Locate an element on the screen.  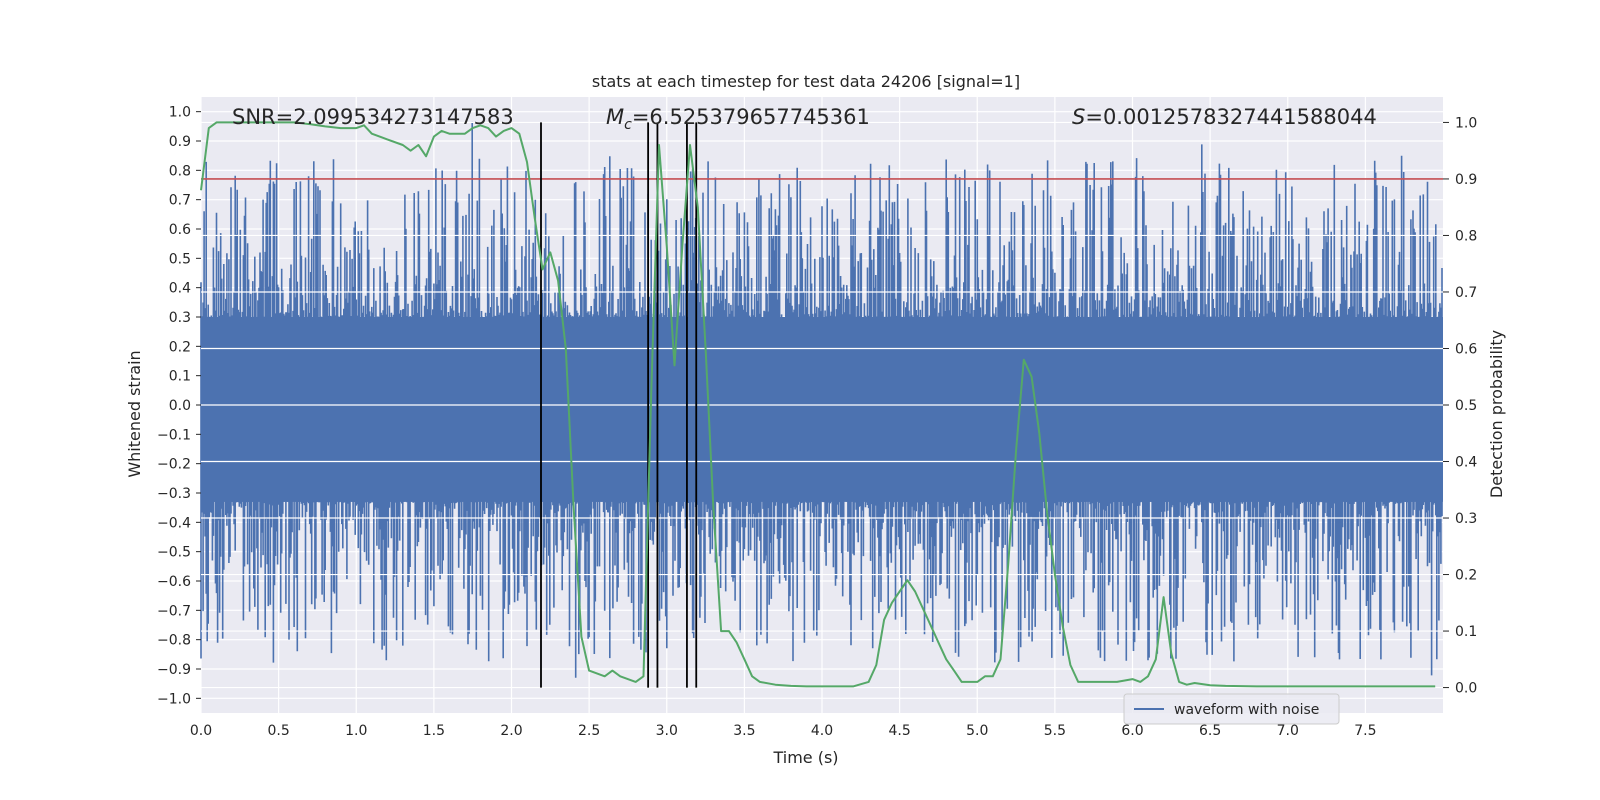
y-tick-label: 0.5 is located at coordinates (180, 259).